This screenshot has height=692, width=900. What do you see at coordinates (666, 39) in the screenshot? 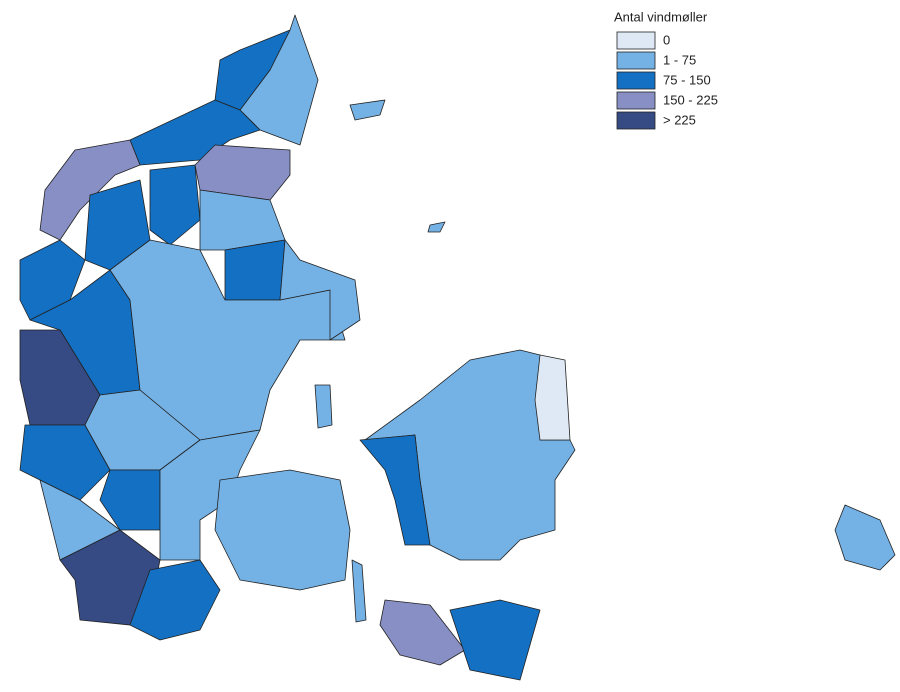
I see `legend-label: 0` at bounding box center [666, 39].